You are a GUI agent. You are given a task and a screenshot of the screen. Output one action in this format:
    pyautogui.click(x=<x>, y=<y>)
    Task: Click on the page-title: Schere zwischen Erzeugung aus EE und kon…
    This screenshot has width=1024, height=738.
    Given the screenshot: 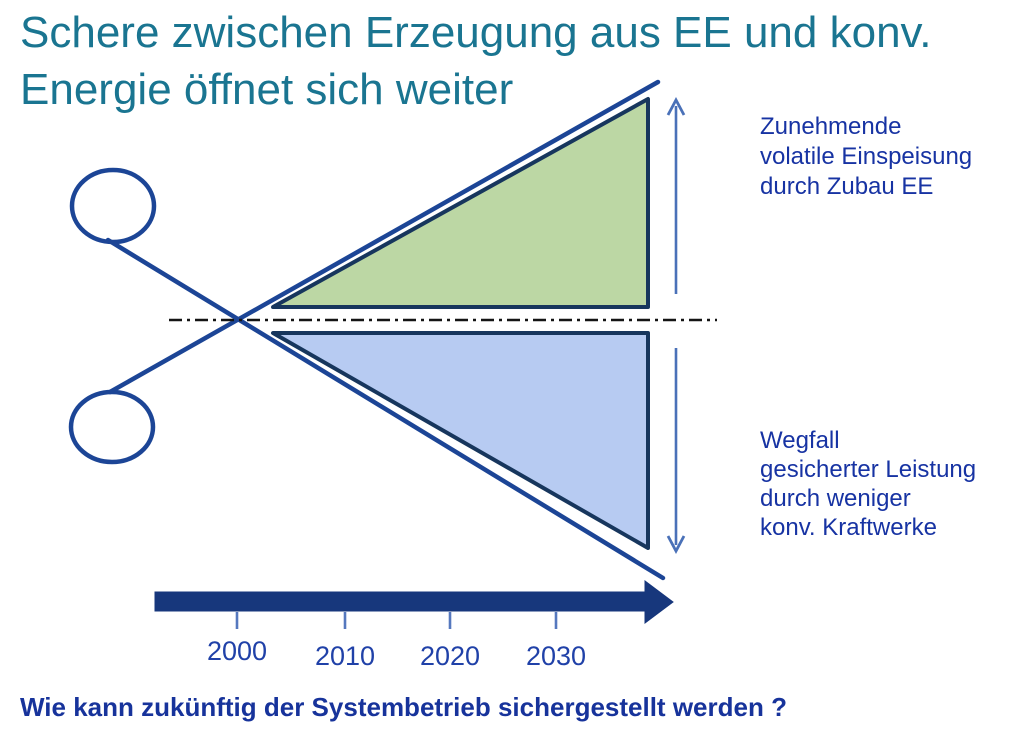 What is the action you would take?
    pyautogui.click(x=476, y=61)
    